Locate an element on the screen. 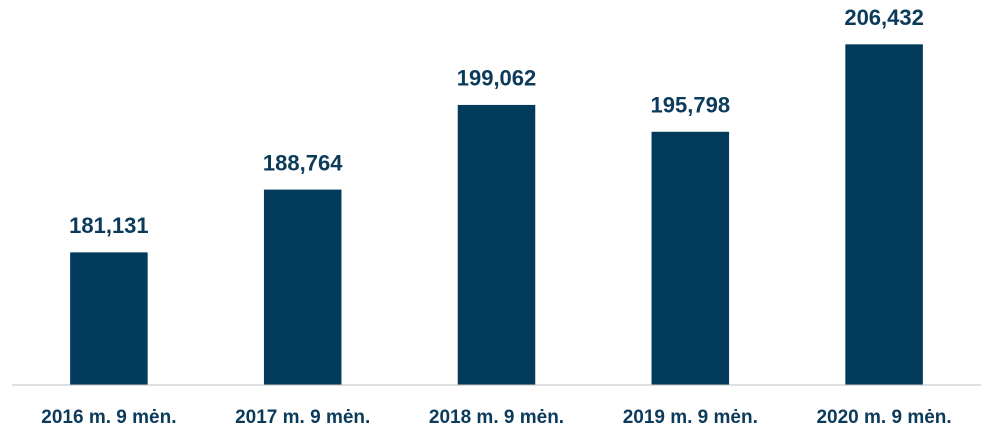 The height and width of the screenshot is (436, 981). x-tick-label: 2019 m. 9 mėn. is located at coordinates (690, 417).